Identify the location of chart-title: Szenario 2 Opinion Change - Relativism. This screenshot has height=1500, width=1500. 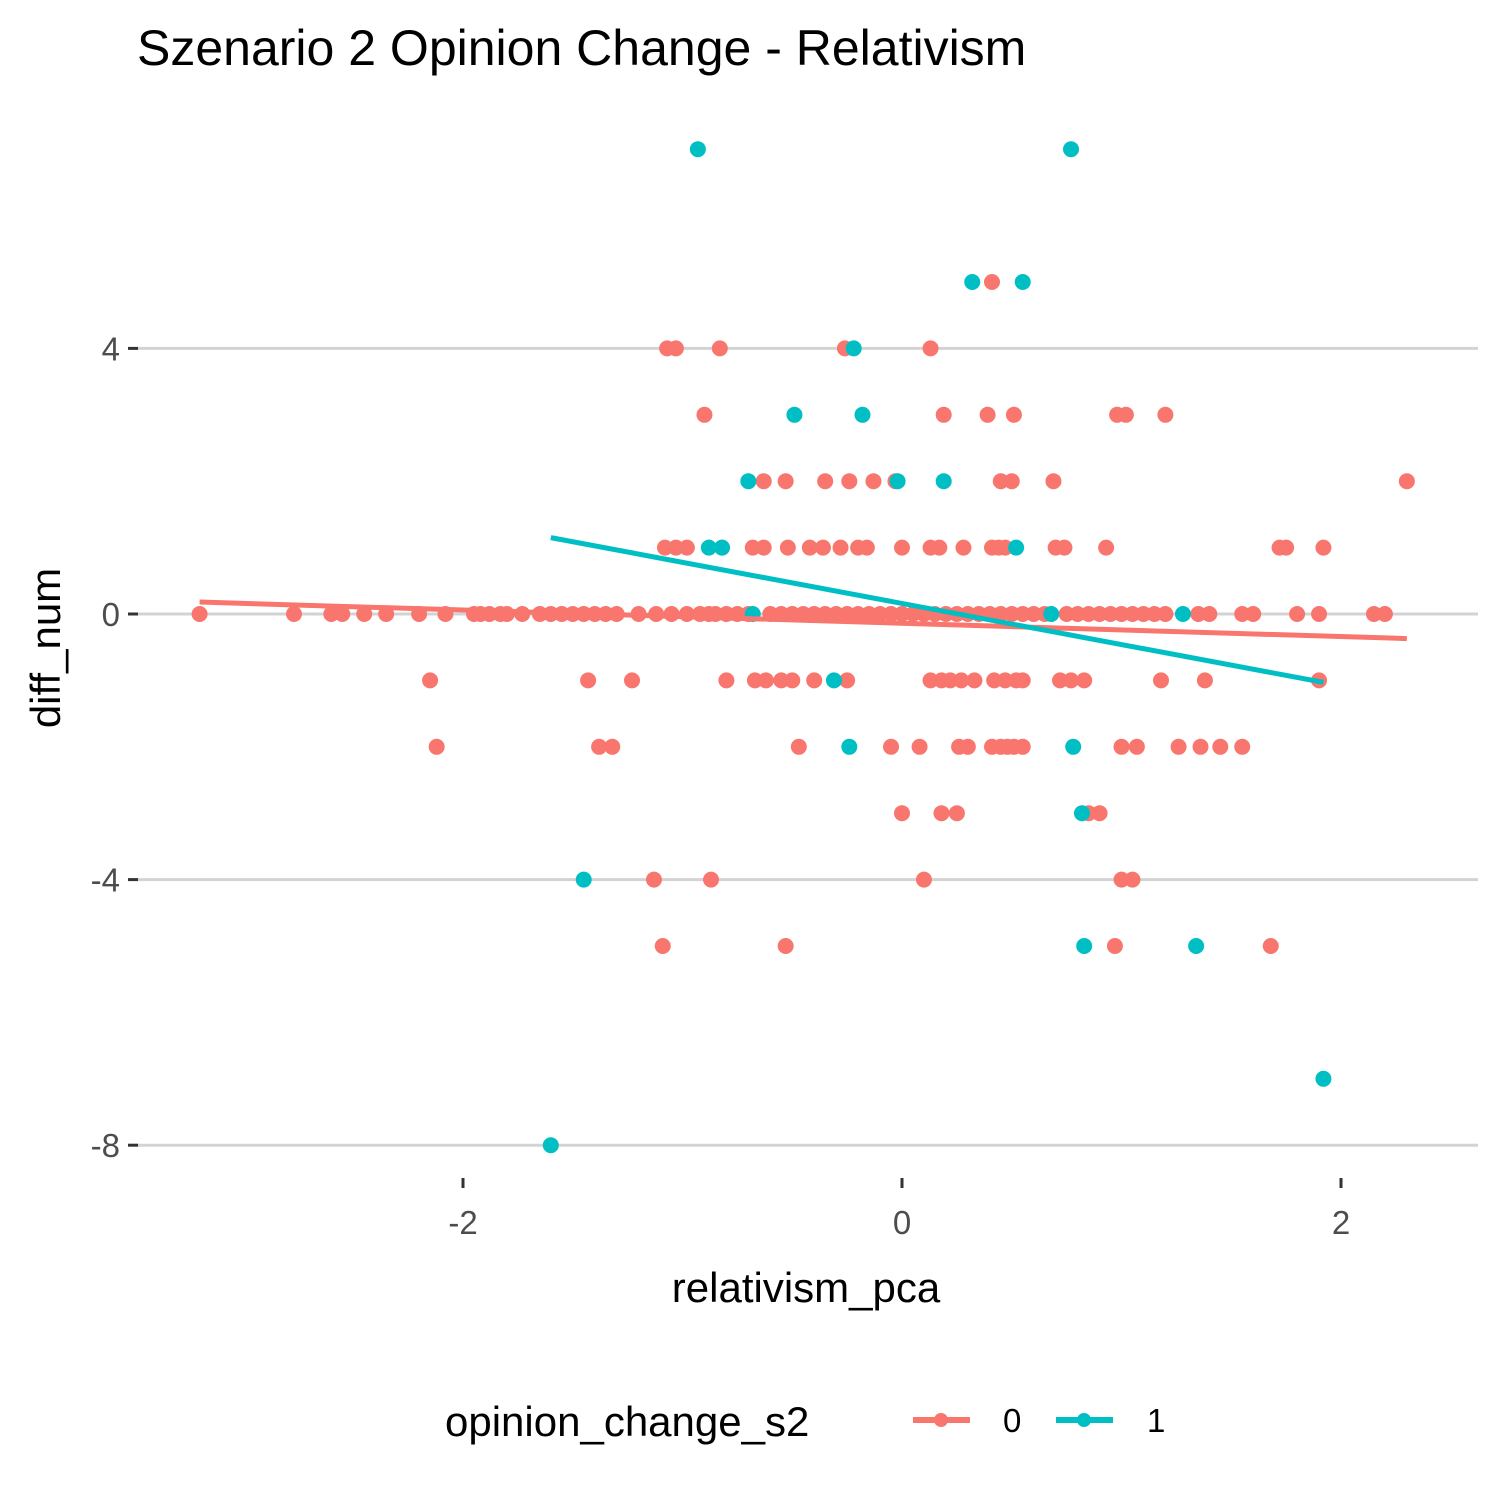
(581, 48).